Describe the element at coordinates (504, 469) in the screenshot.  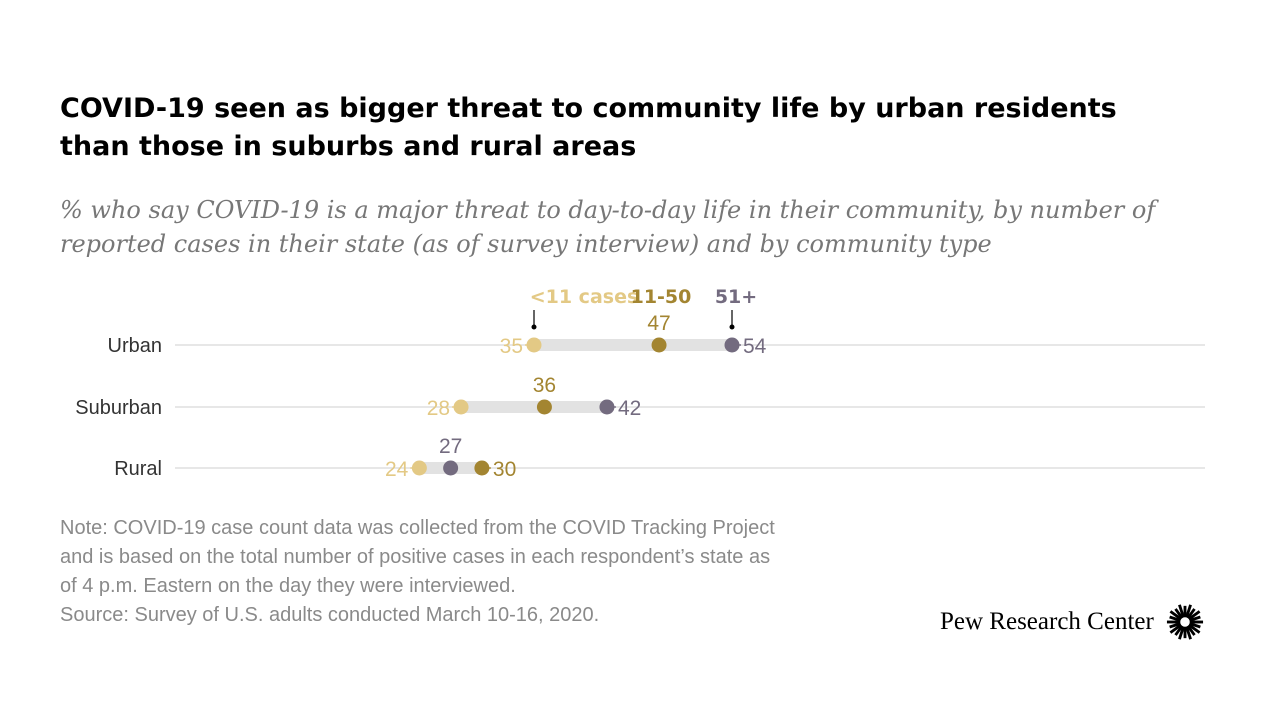
I see `data-label: 30` at that location.